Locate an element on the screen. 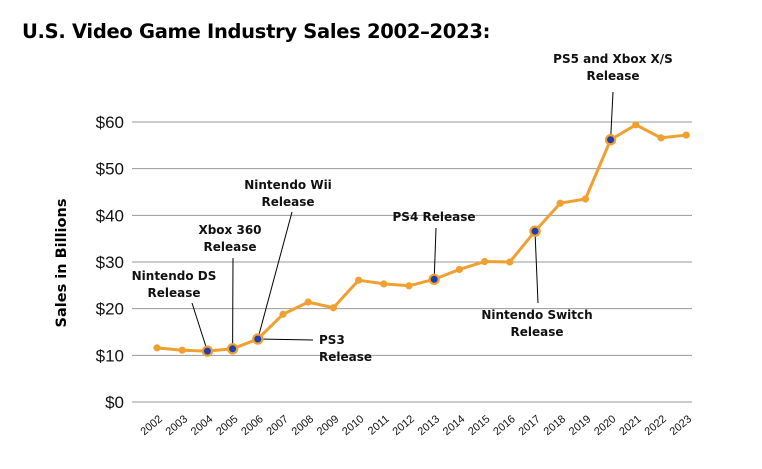  annotation-line: Xbox 360 is located at coordinates (229, 230).